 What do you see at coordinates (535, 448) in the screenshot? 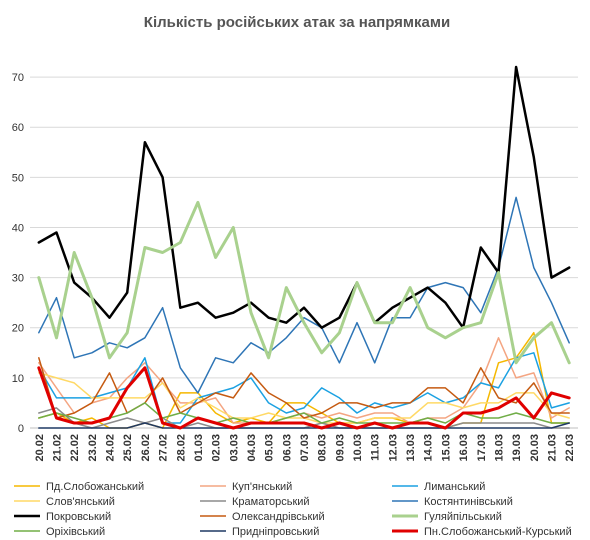
I see `x-tick-label: 20.03` at bounding box center [535, 448].